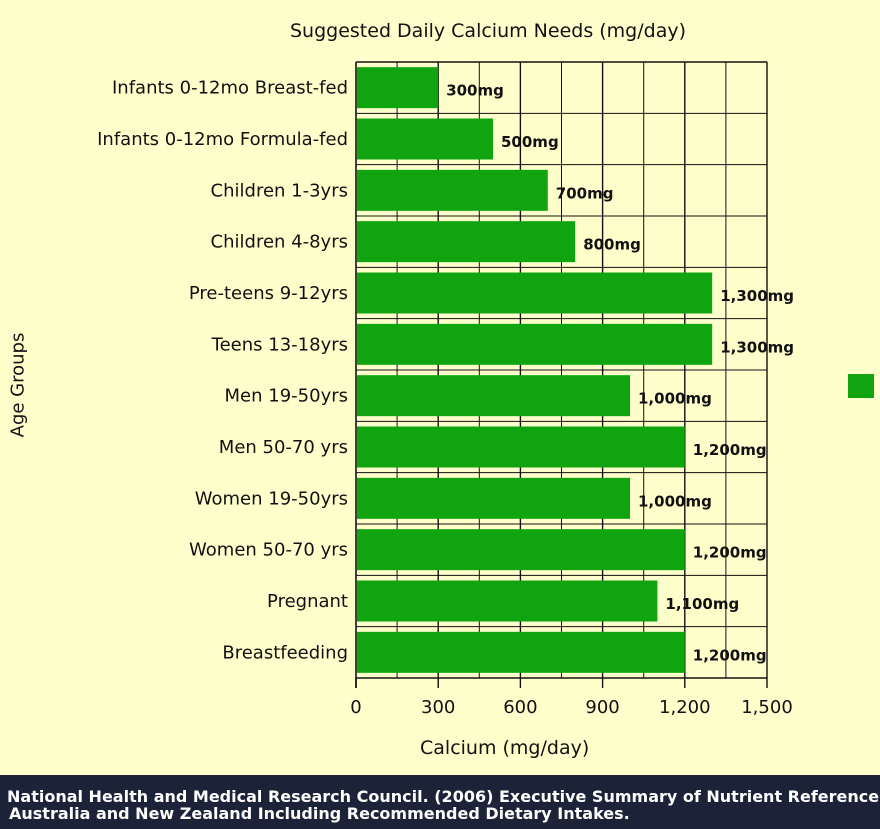 This screenshot has height=829, width=880. Describe the element at coordinates (702, 604) in the screenshot. I see `data-label: 1,100mg` at that location.